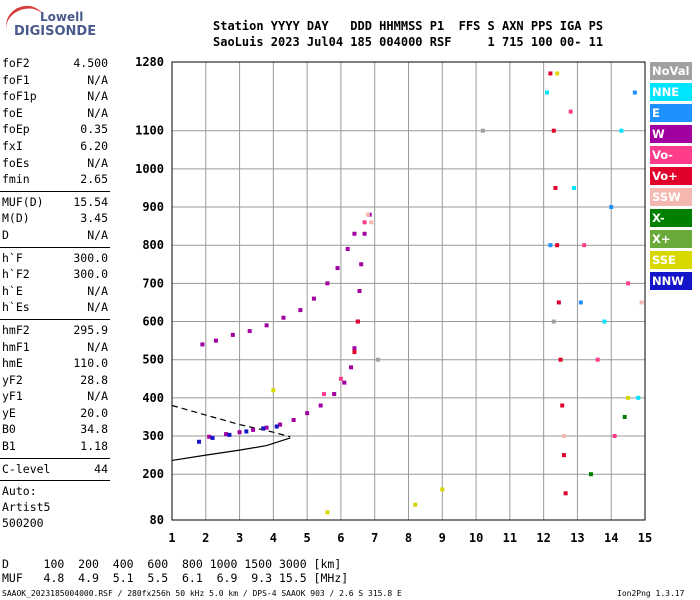 This screenshot has width=700, height=600. What do you see at coordinates (153, 245) in the screenshot?
I see `y-tick-label: 800` at bounding box center [153, 245].